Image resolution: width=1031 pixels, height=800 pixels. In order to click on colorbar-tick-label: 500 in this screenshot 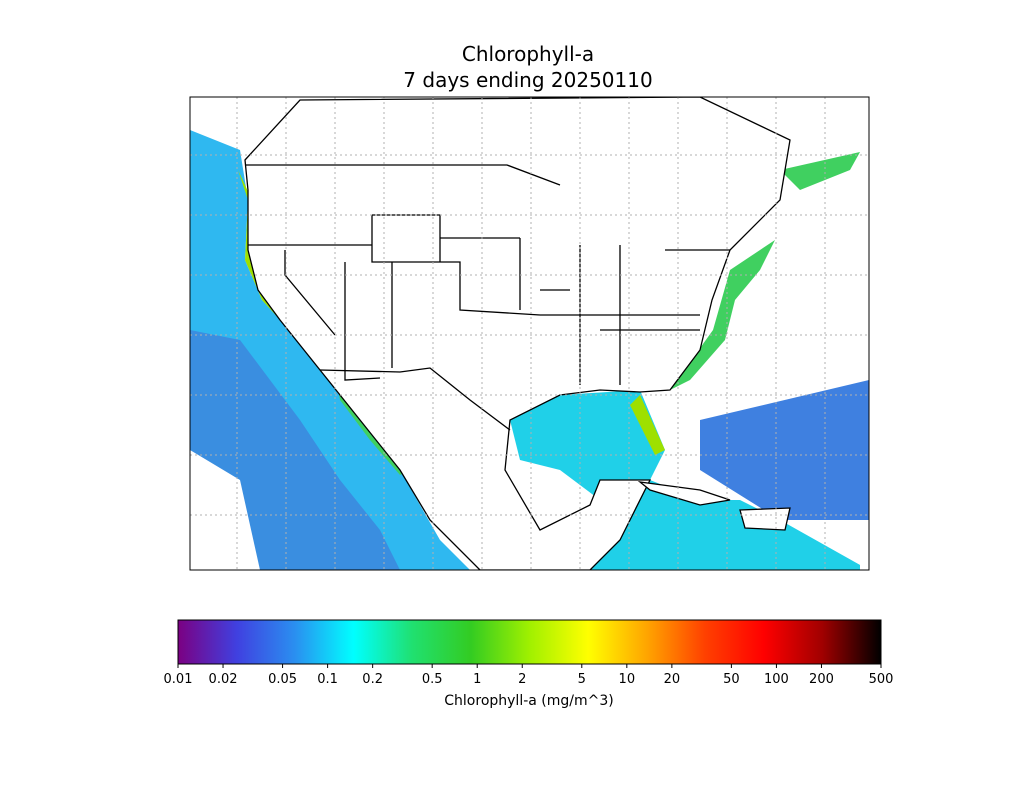, I will do `click(881, 679)`.